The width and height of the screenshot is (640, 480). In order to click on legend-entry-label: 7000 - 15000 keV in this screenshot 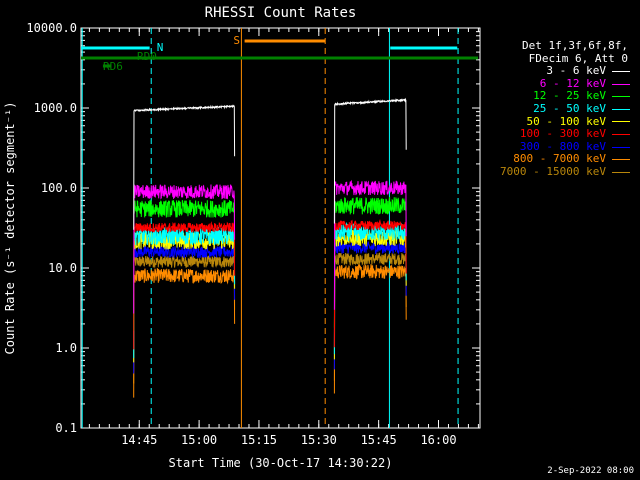, I will do `click(553, 171)`.